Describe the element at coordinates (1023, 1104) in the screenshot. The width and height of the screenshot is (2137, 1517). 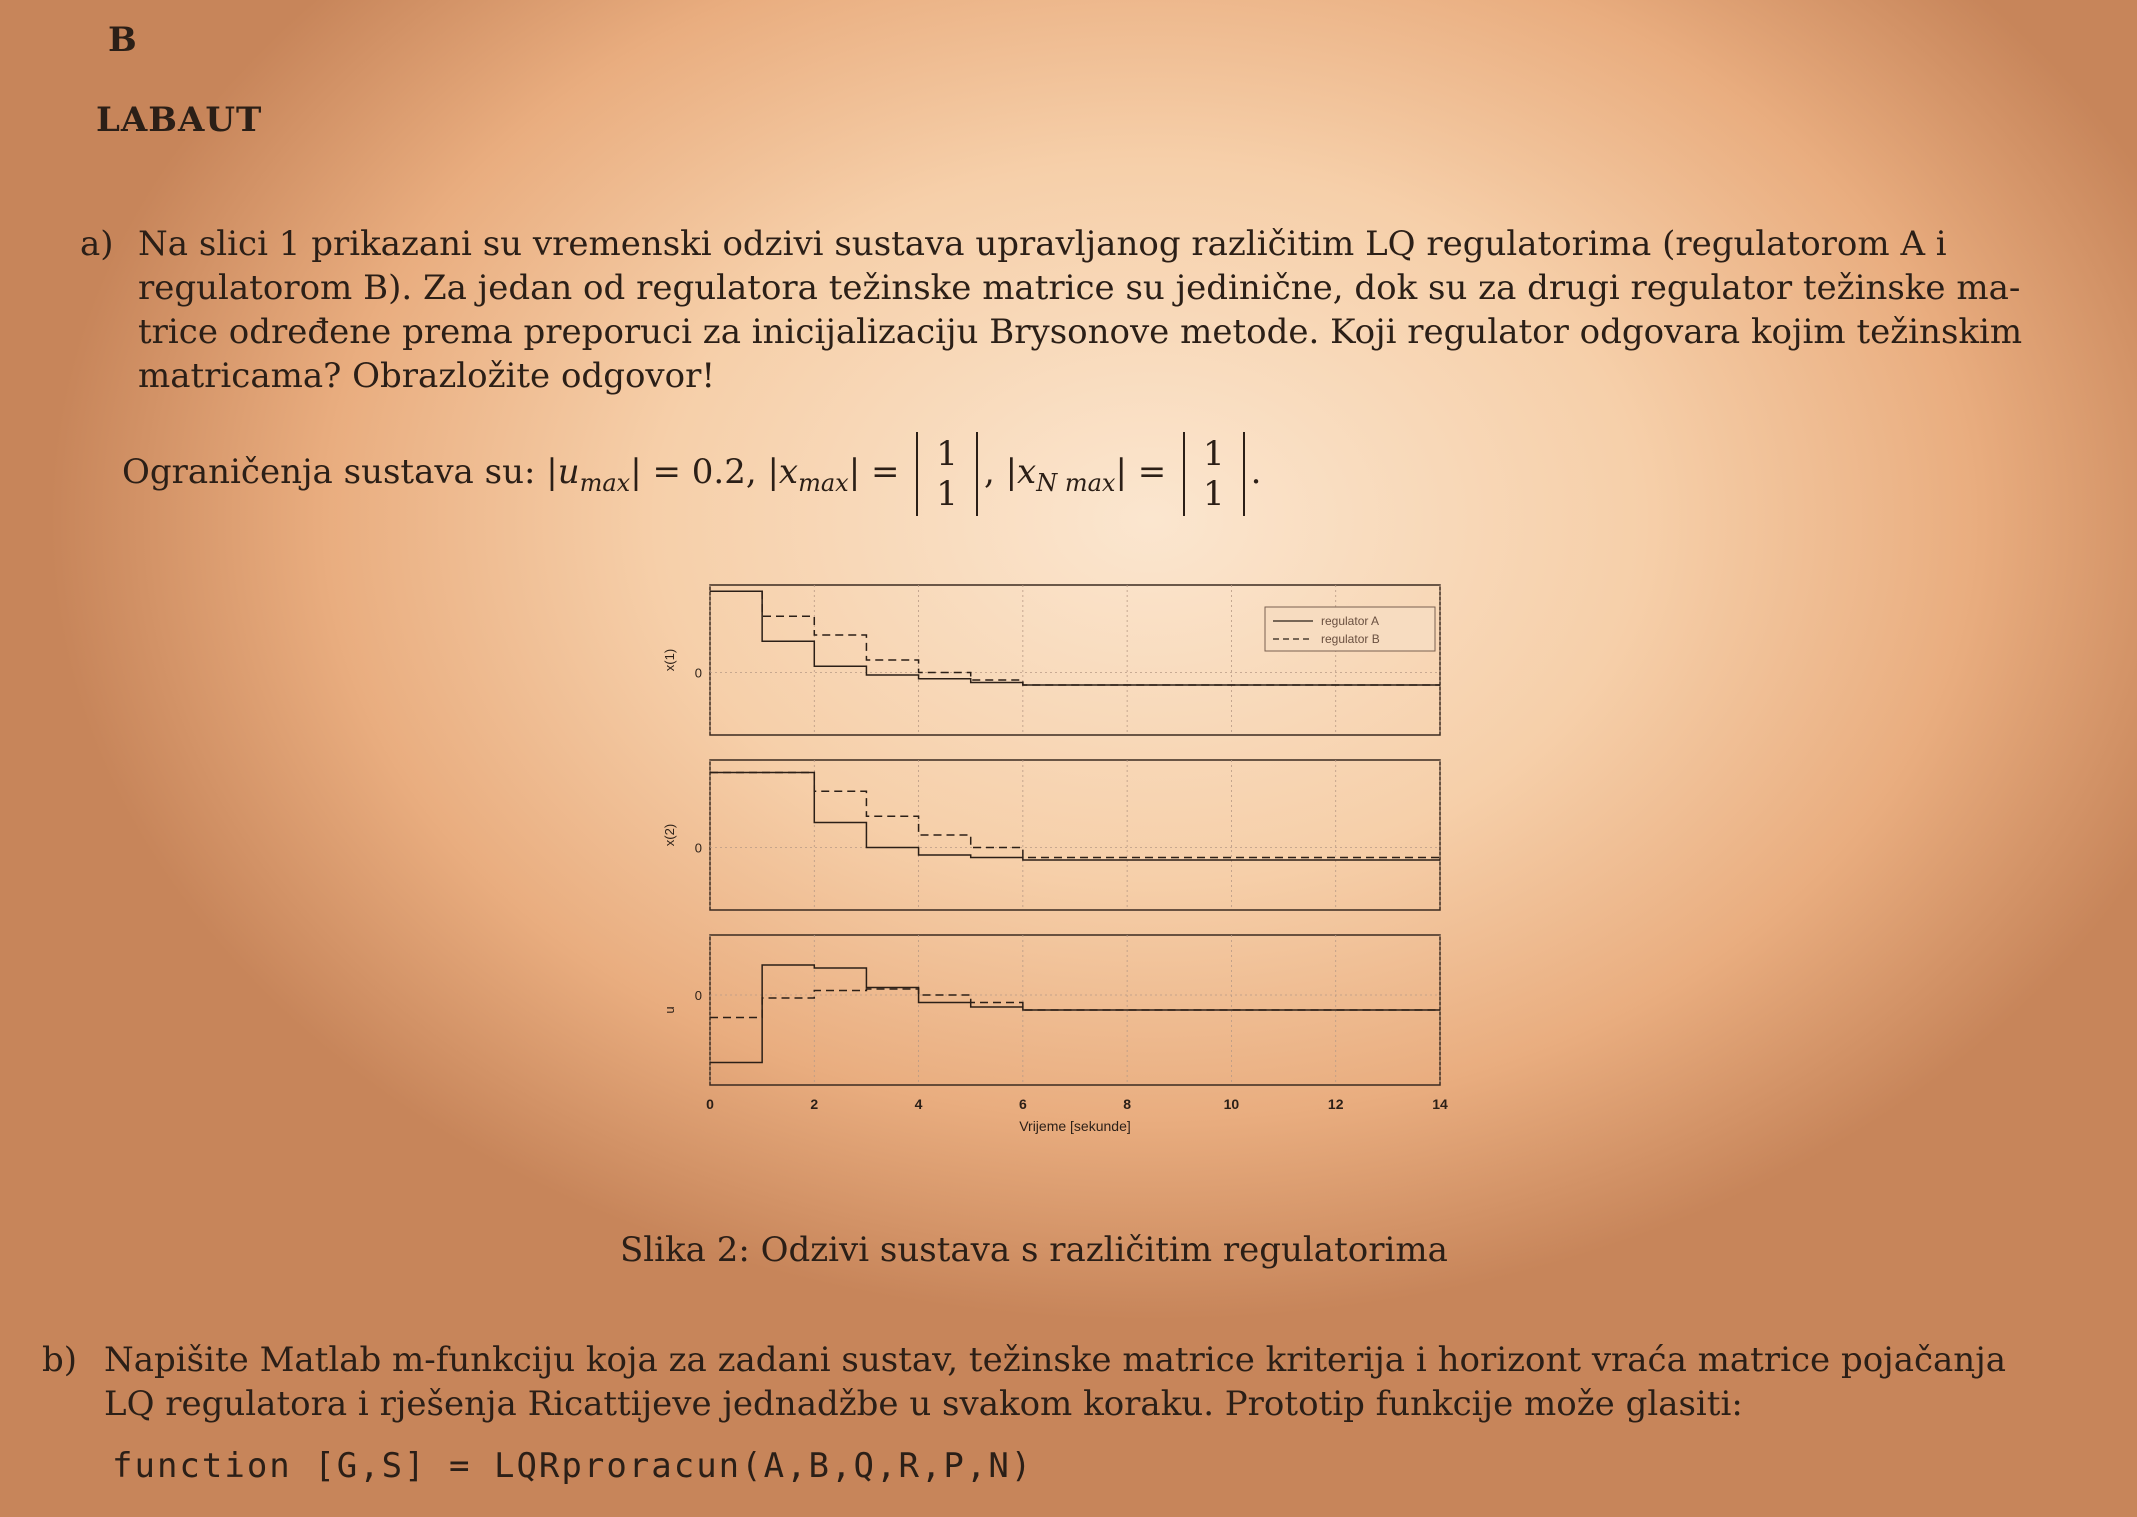
I see `x-tick-label: 6` at that location.